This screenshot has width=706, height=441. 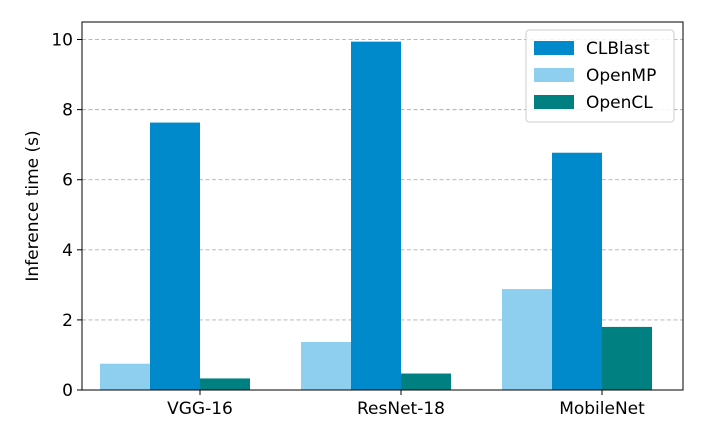 What do you see at coordinates (67, 181) in the screenshot?
I see `y-tick-label: 6` at bounding box center [67, 181].